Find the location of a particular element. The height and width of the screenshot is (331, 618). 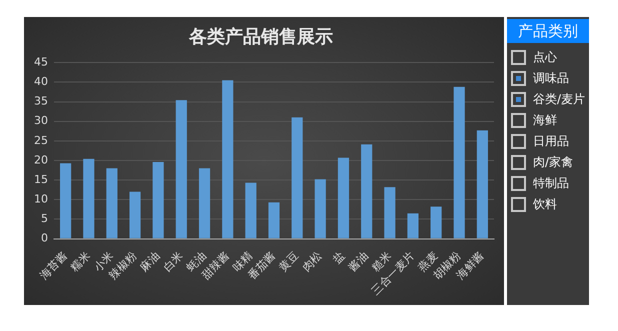

y-tick-label: 40 is located at coordinates (41, 81).